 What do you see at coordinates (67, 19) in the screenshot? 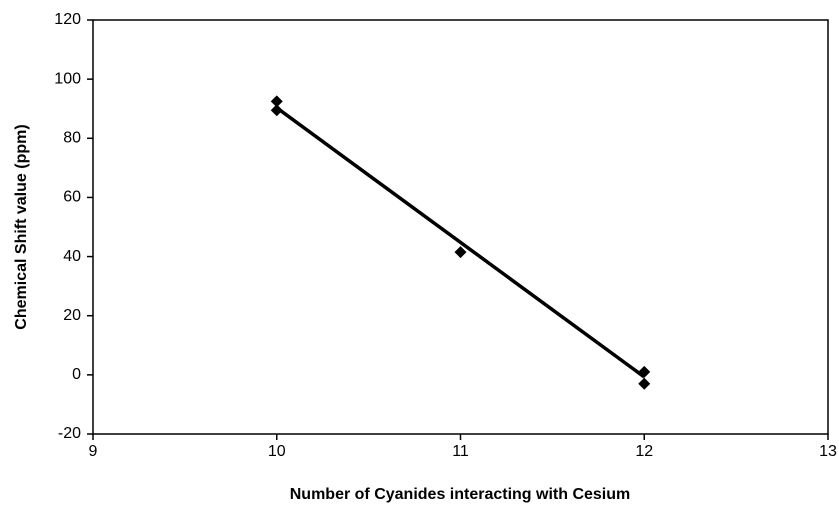
I see `y-tick-label: 120` at bounding box center [67, 19].